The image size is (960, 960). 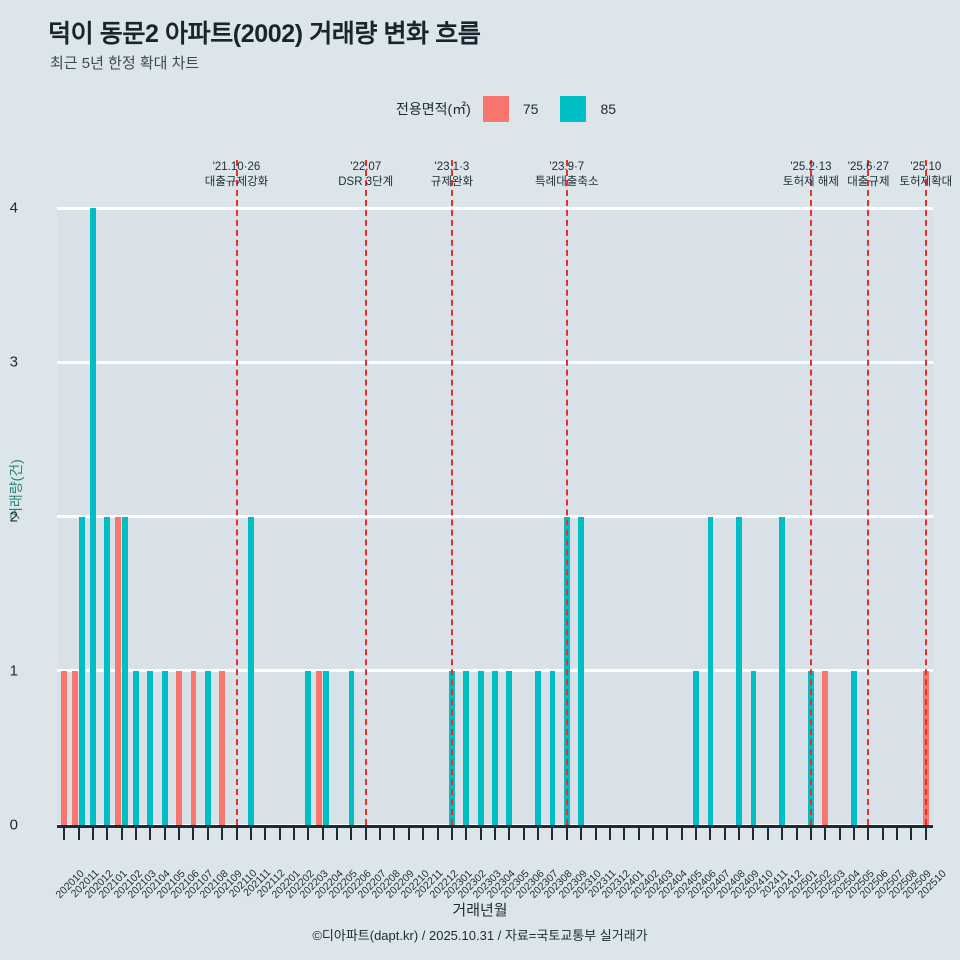 What do you see at coordinates (264, 34) in the screenshot?
I see `page-title: 덕이 동문2 아파트(2002) 거래량 변화 흐름` at bounding box center [264, 34].